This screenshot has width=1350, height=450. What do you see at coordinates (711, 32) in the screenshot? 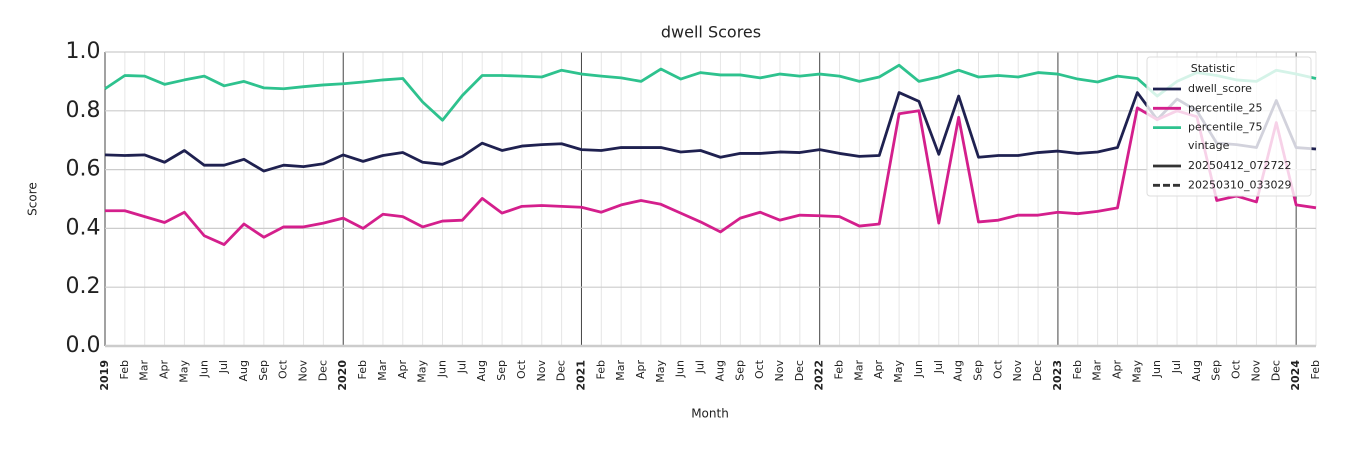
I see `chart-title: dwell Scores` at bounding box center [711, 32].